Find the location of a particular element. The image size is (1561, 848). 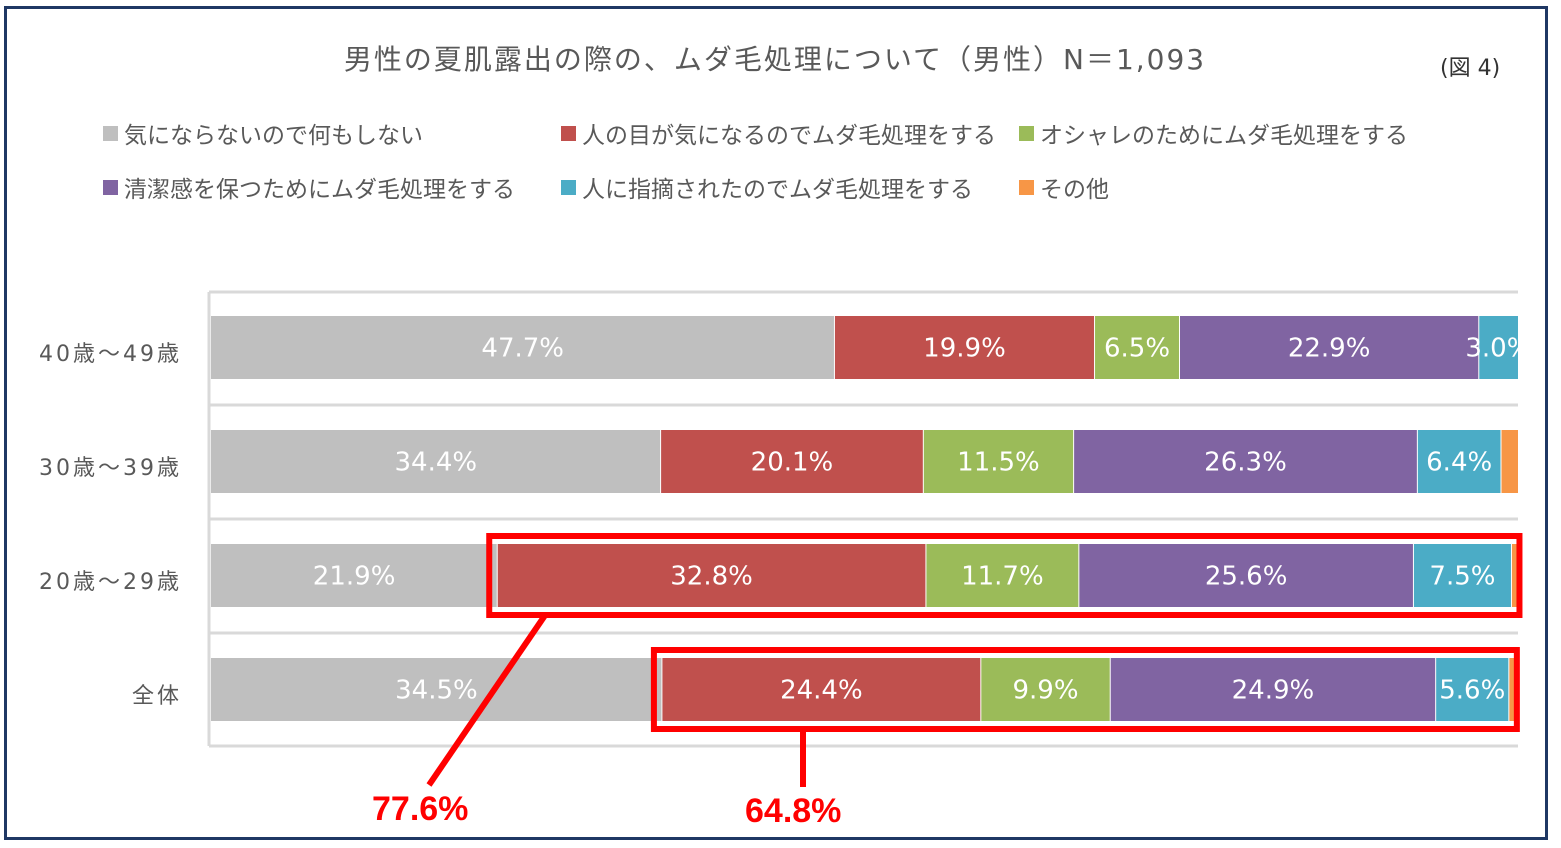

legend-item-cleanliness: 清潔感を保つためにムダ毛処理をする is located at coordinates (309, 187).